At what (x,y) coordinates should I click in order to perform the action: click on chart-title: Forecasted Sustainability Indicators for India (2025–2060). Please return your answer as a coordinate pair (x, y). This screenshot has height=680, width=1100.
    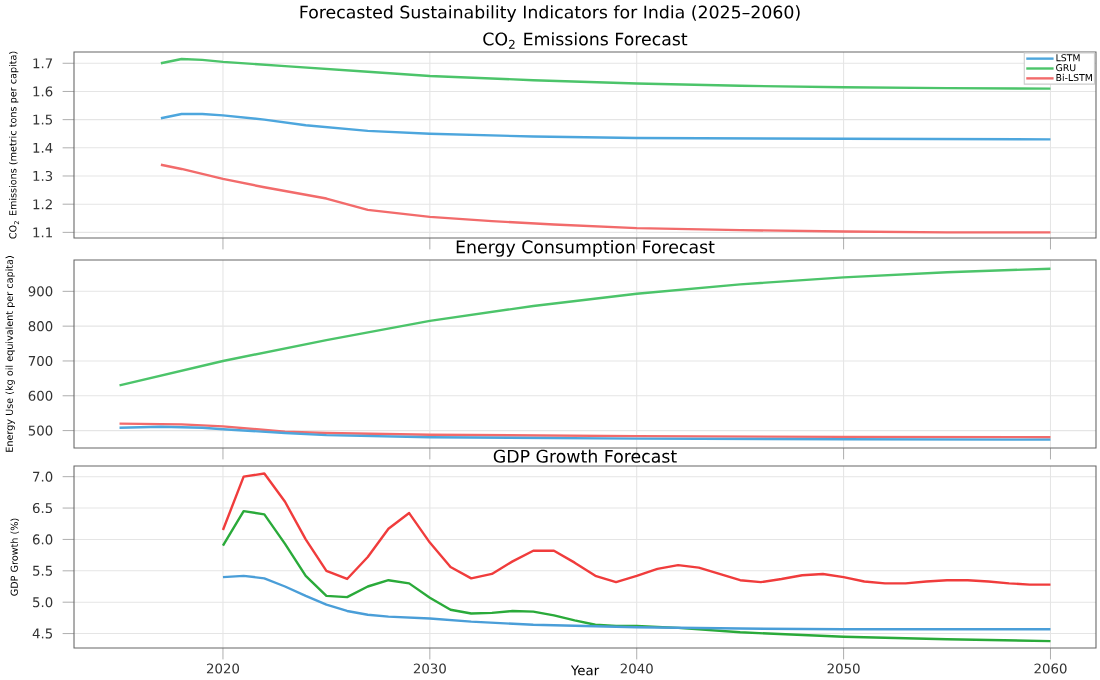
    Looking at the image, I should click on (550, 13).